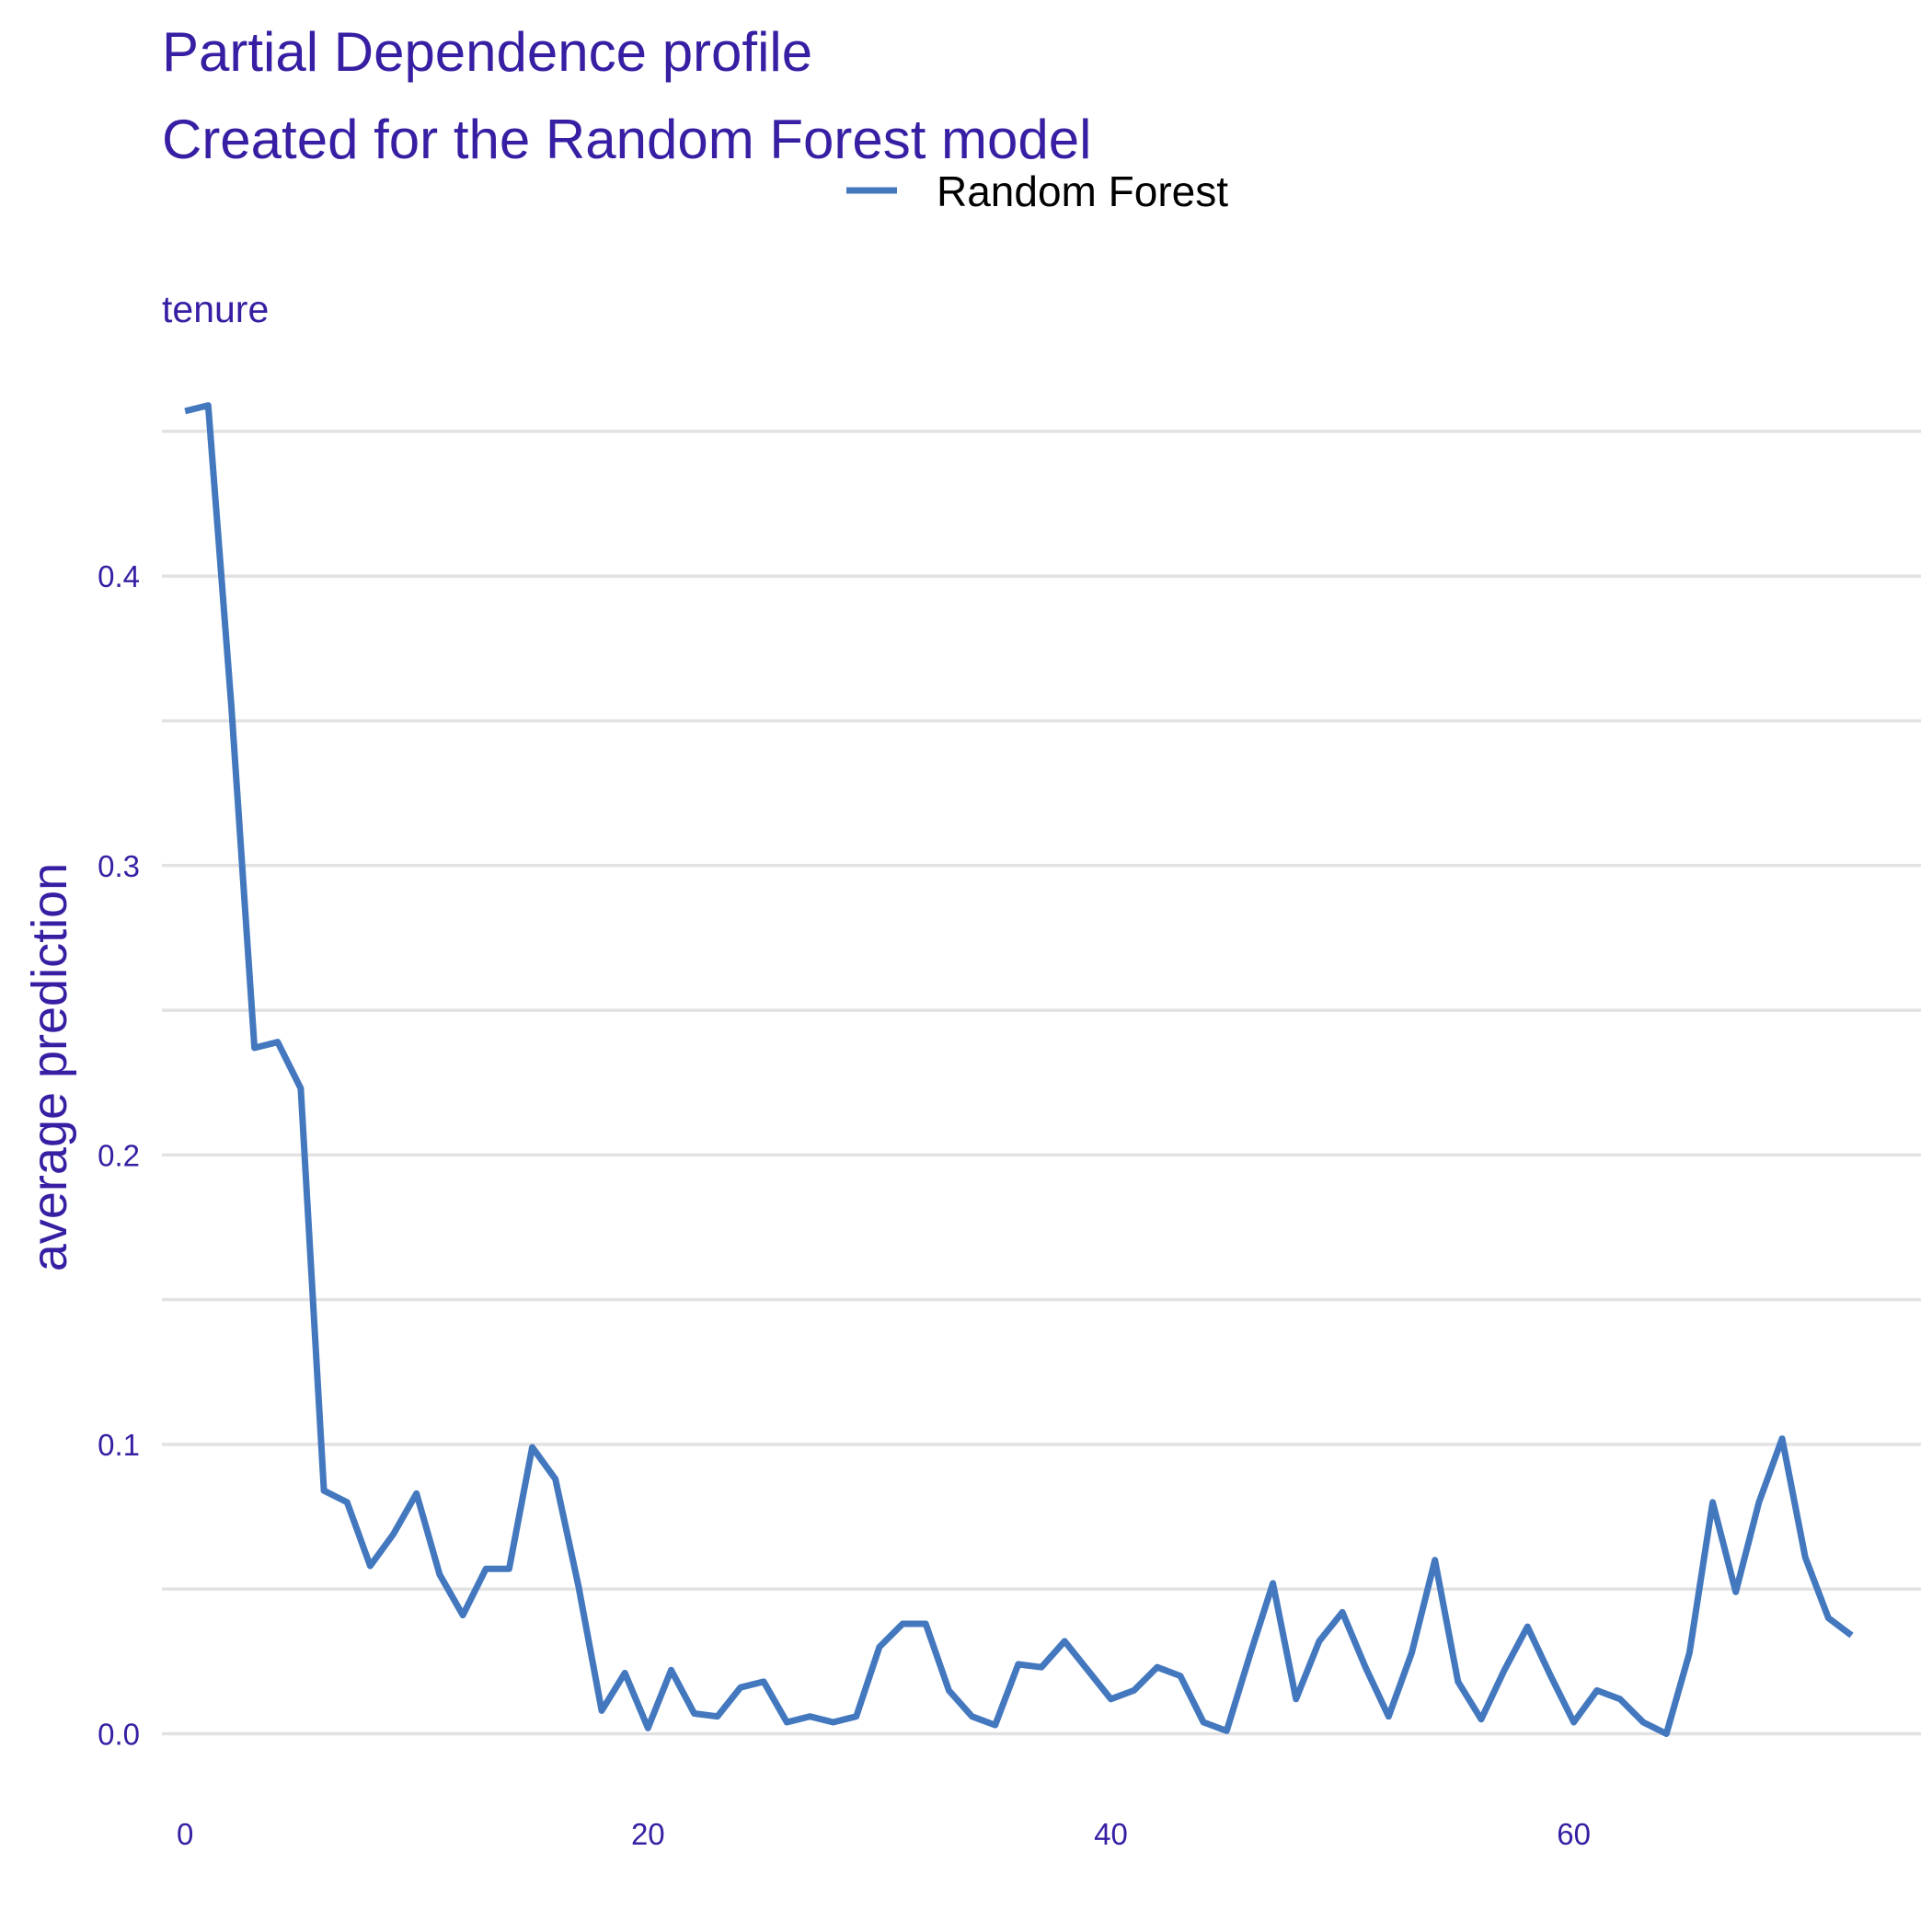 The height and width of the screenshot is (1932, 1932). I want to click on x-tick-label: 40, so click(1111, 1834).